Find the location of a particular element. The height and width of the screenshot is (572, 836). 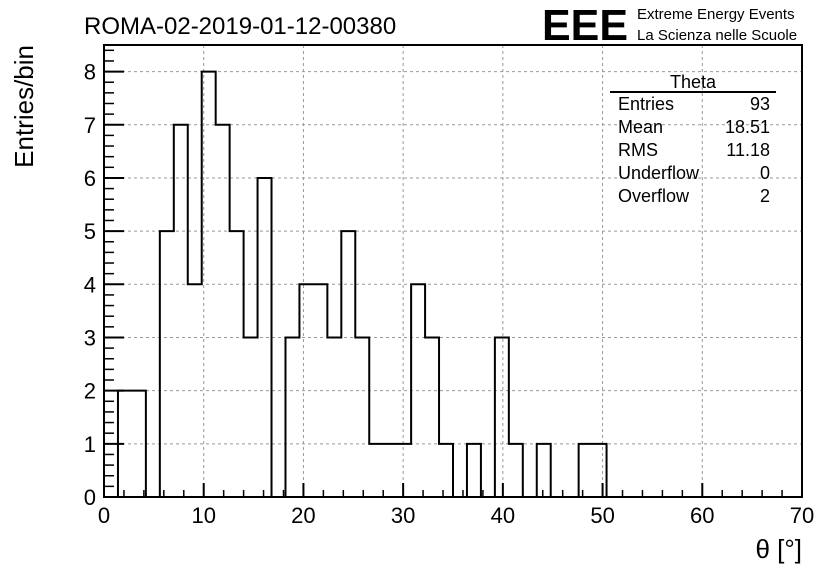

y-tick-label: 2 is located at coordinates (90, 391).